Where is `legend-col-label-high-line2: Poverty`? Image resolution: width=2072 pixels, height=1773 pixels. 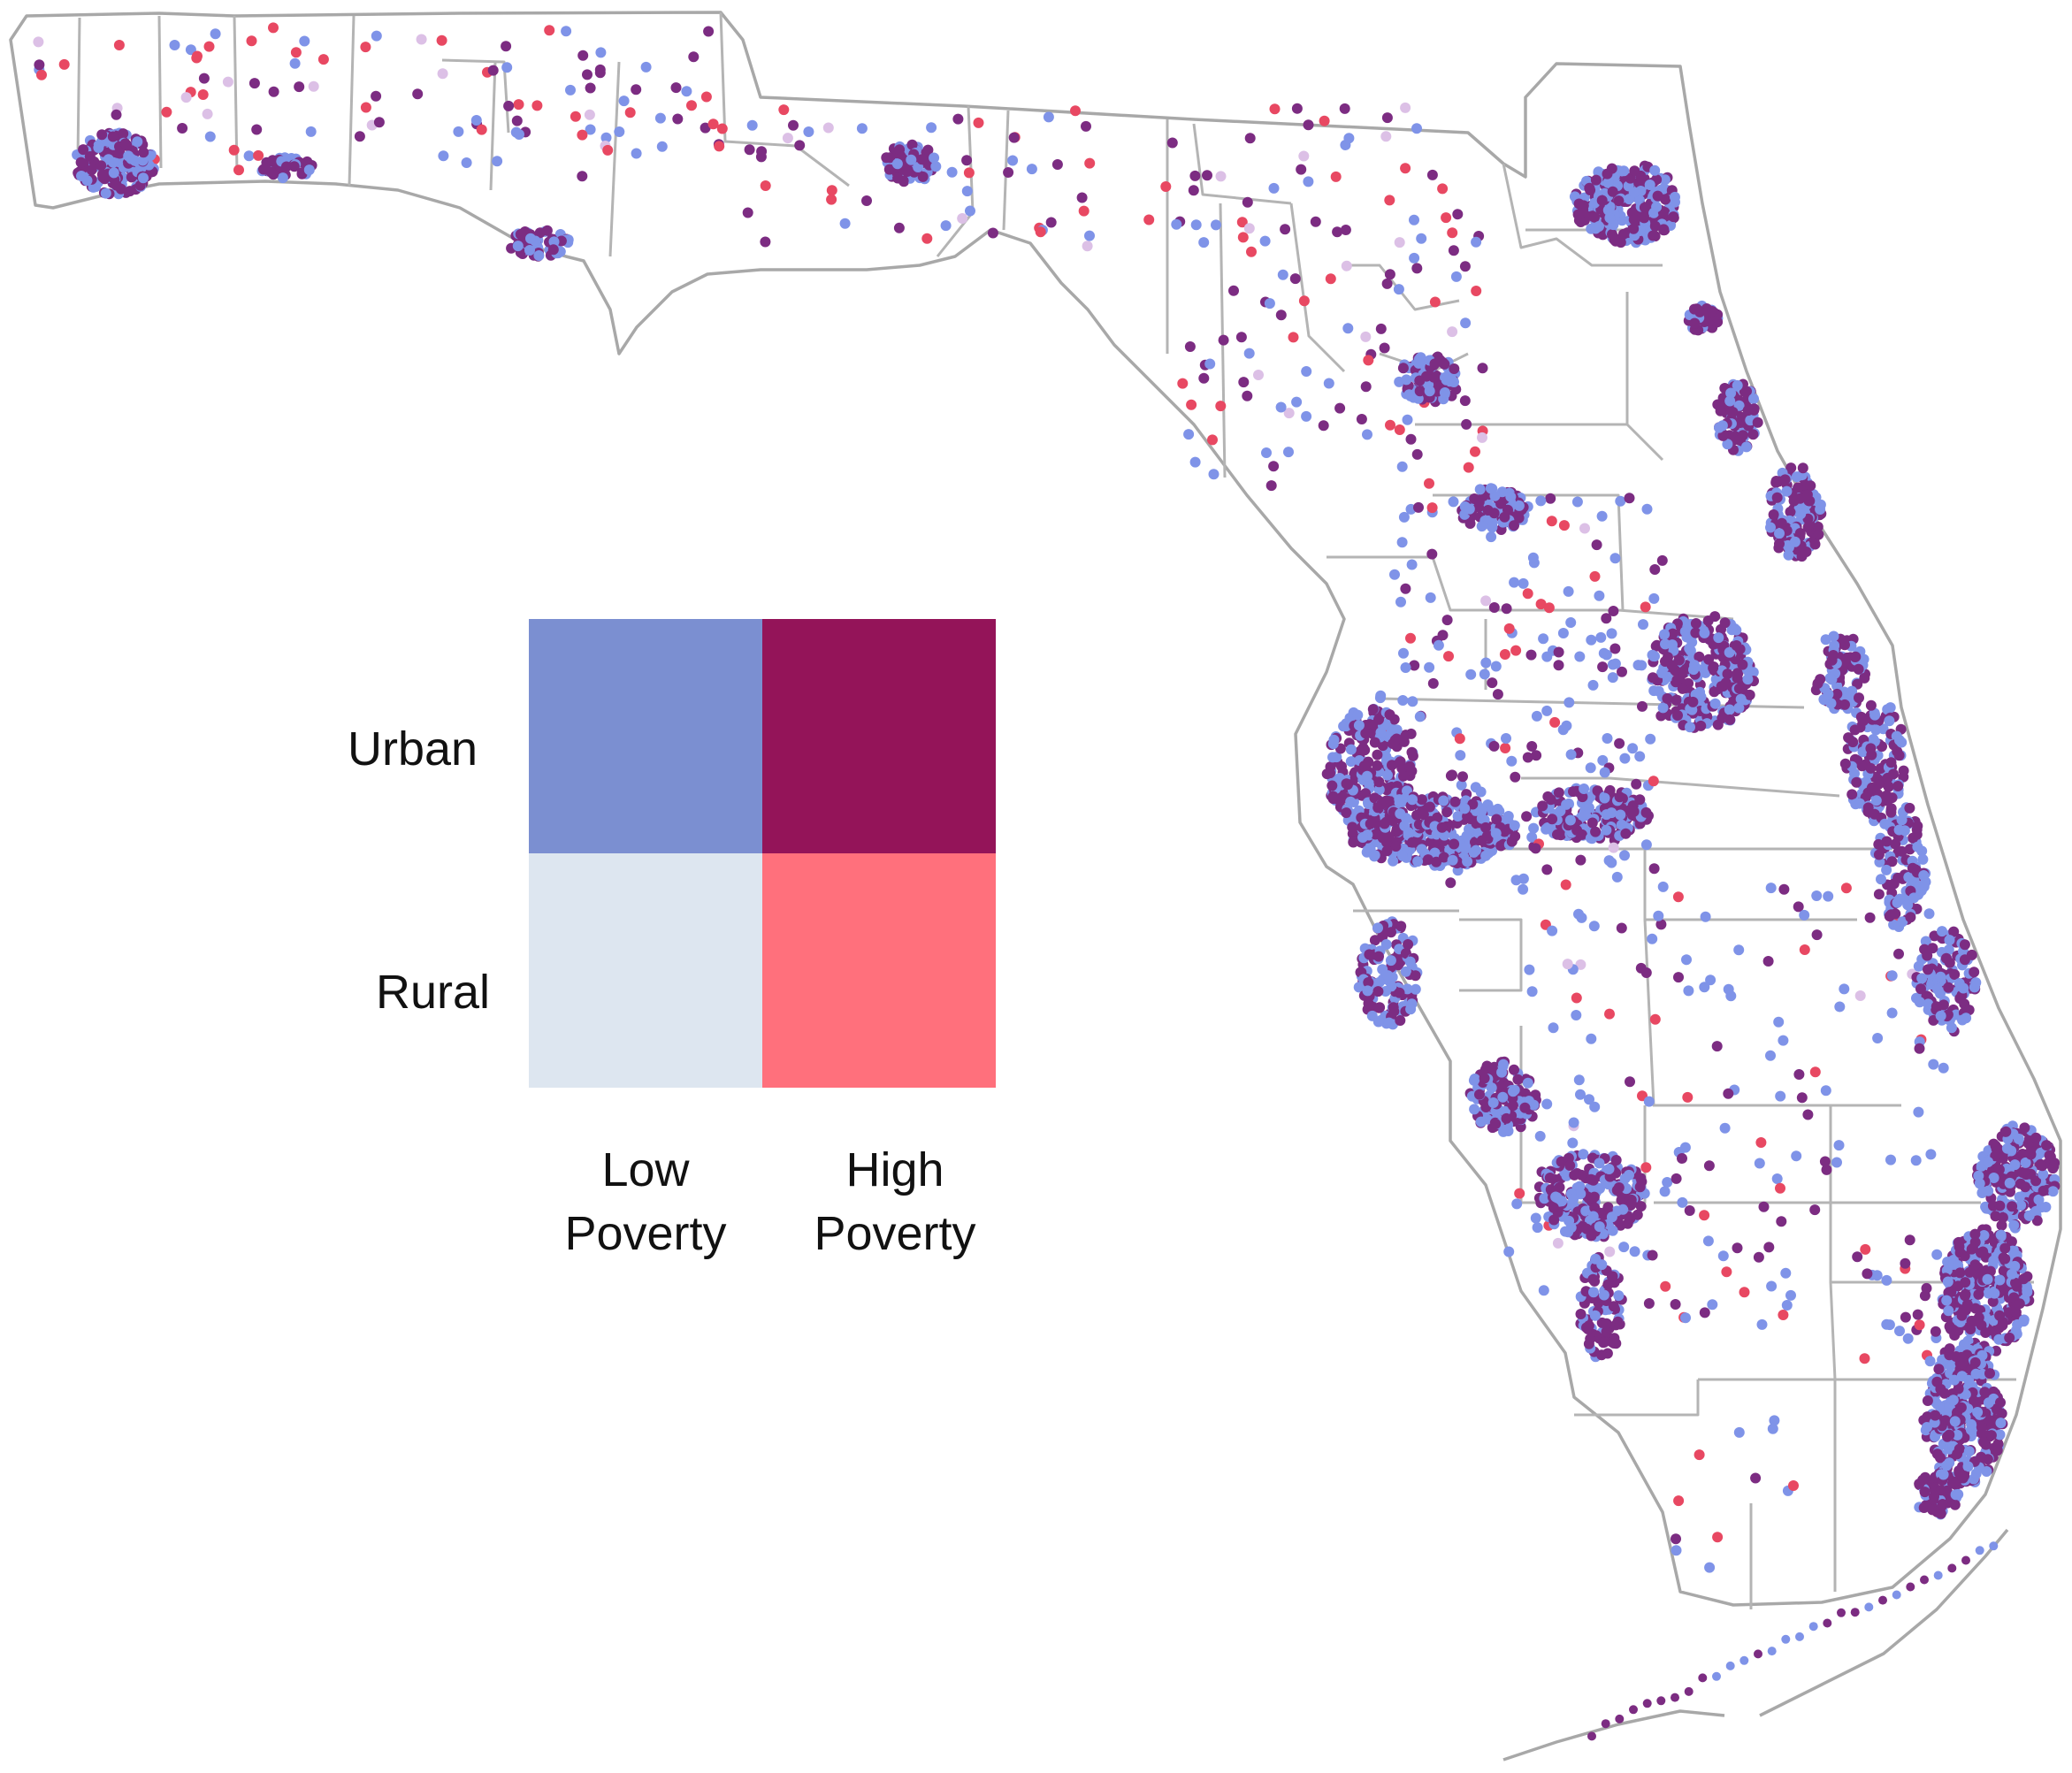 legend-col-label-high-line2: Poverty is located at coordinates (895, 1233).